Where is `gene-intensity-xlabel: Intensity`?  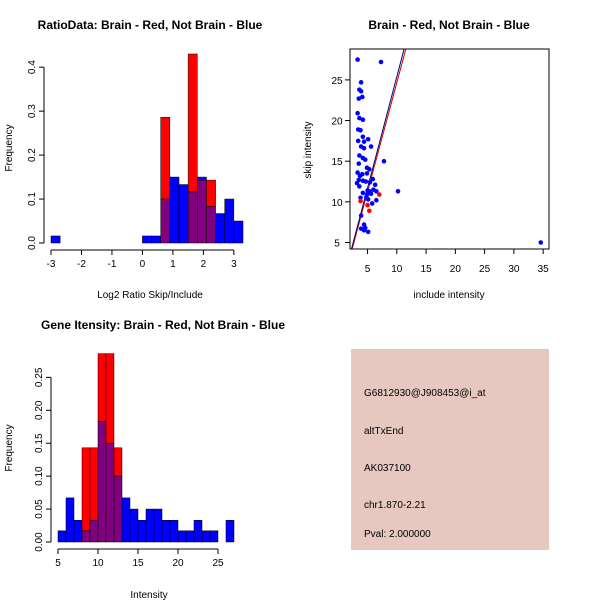 gene-intensity-xlabel: Intensity is located at coordinates (148, 595).